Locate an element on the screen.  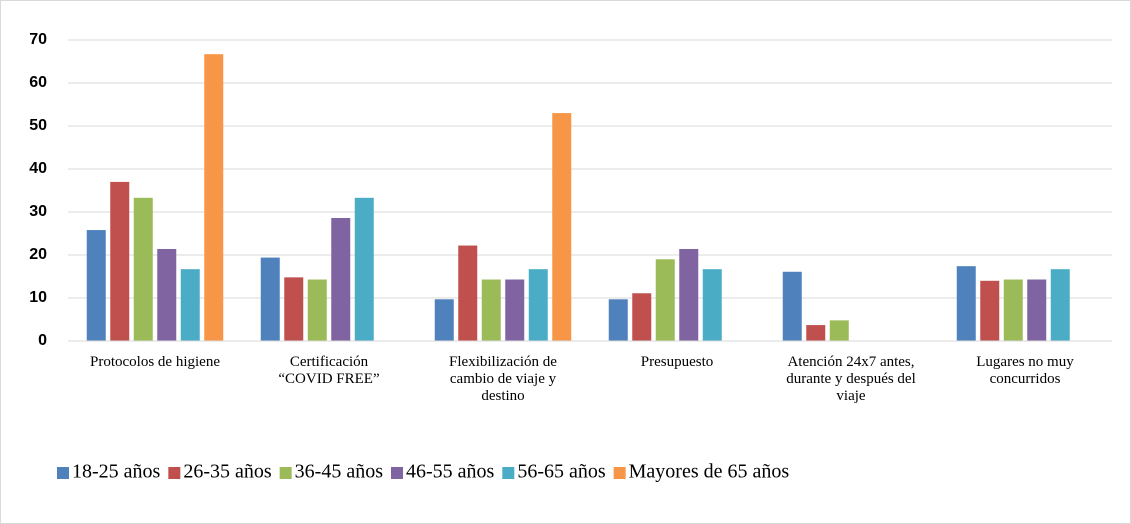
x-tick-label-line: viaje is located at coordinates (850, 396).